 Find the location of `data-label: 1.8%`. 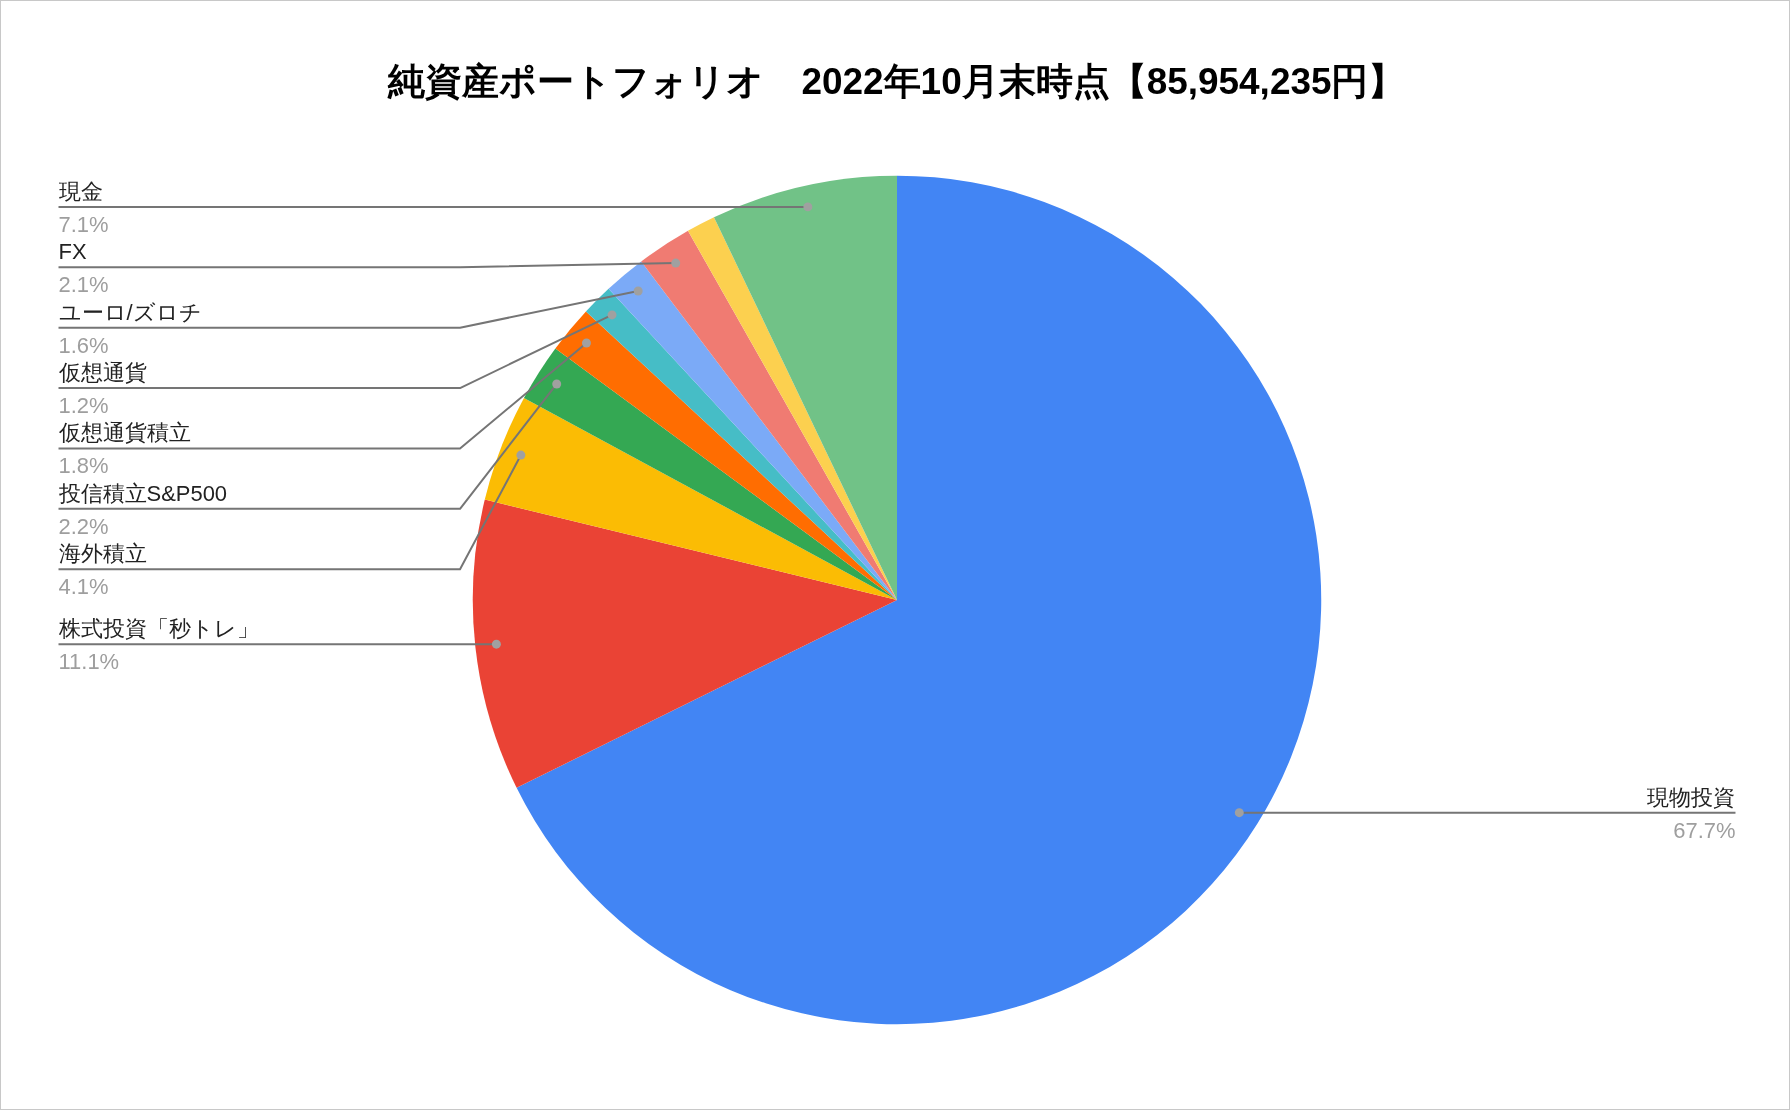

data-label: 1.8% is located at coordinates (83, 466).